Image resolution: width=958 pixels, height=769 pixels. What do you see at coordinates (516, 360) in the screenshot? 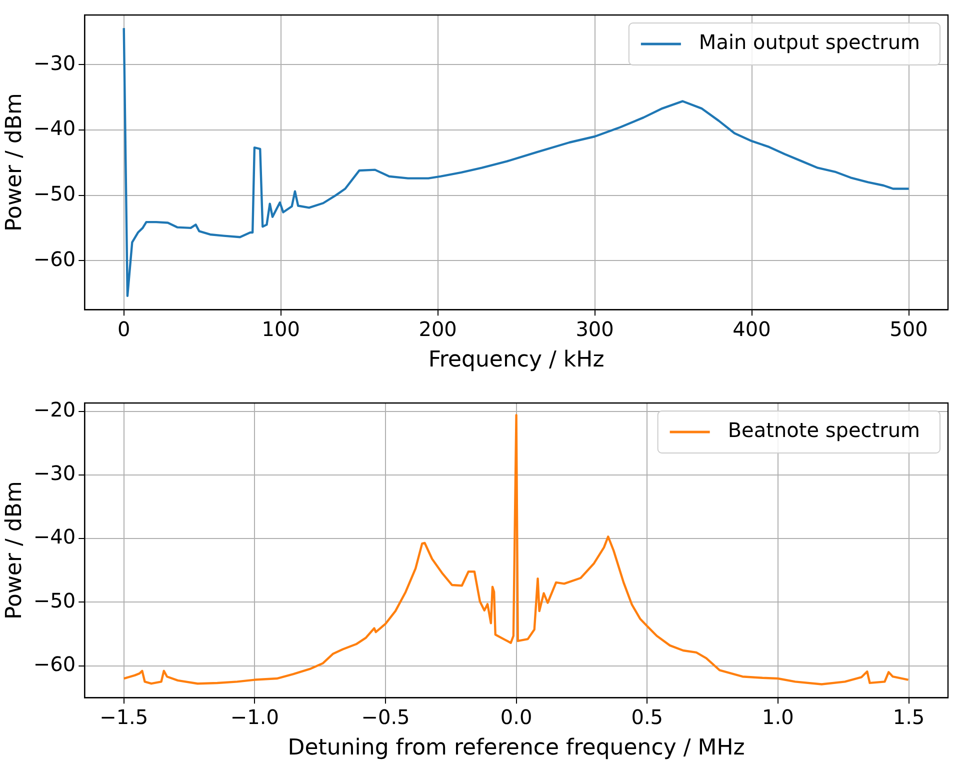
I see `x-axis-title: Frequency / kHz` at bounding box center [516, 360].